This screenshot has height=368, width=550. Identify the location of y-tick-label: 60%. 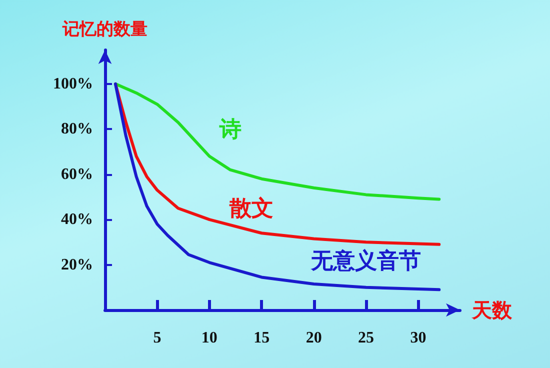
(77, 174).